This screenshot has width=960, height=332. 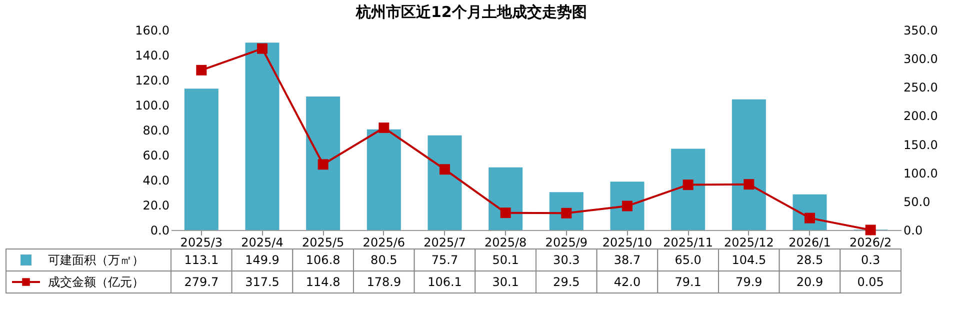 What do you see at coordinates (921, 87) in the screenshot?
I see `y2-tick-label: 250.0` at bounding box center [921, 87].